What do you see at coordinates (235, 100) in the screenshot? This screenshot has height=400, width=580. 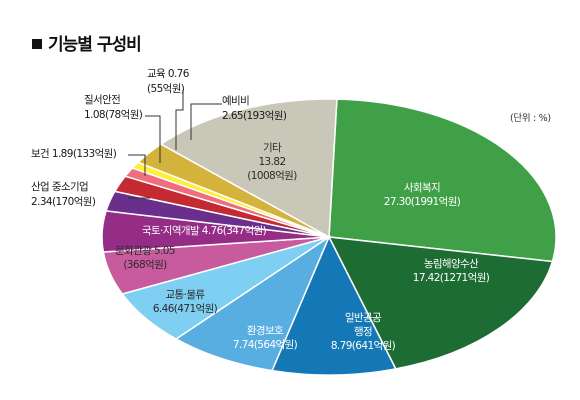 I see `slice-label-11-line1: 예비비` at bounding box center [235, 100].